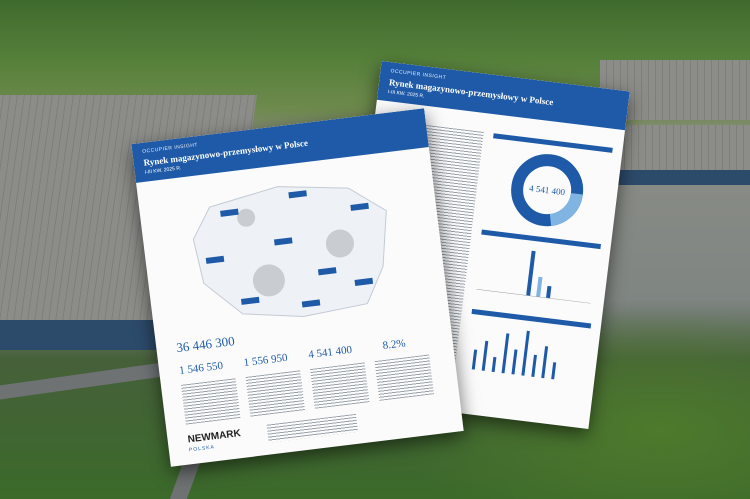 This screenshot has height=499, width=750. What do you see at coordinates (394, 344) in the screenshot?
I see `stat-value: 8.2%` at bounding box center [394, 344].